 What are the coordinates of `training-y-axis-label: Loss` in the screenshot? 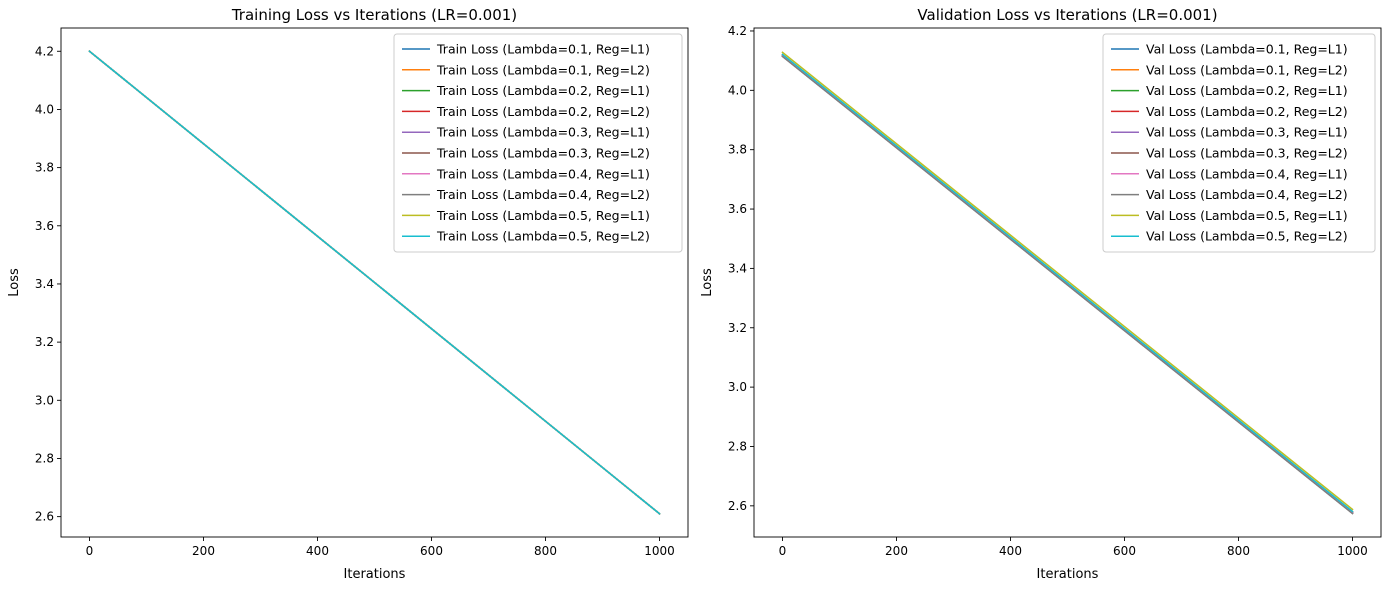 It's located at (14, 282).